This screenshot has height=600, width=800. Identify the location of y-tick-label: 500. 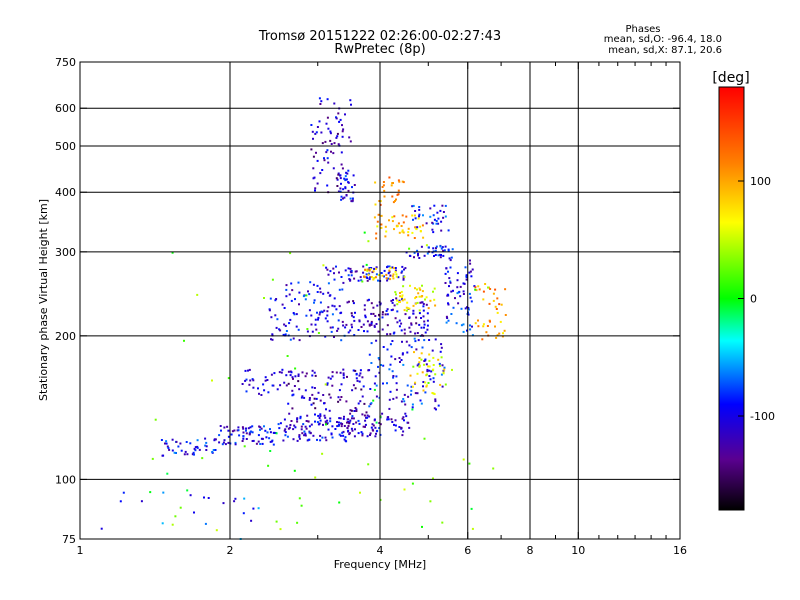
(65, 146).